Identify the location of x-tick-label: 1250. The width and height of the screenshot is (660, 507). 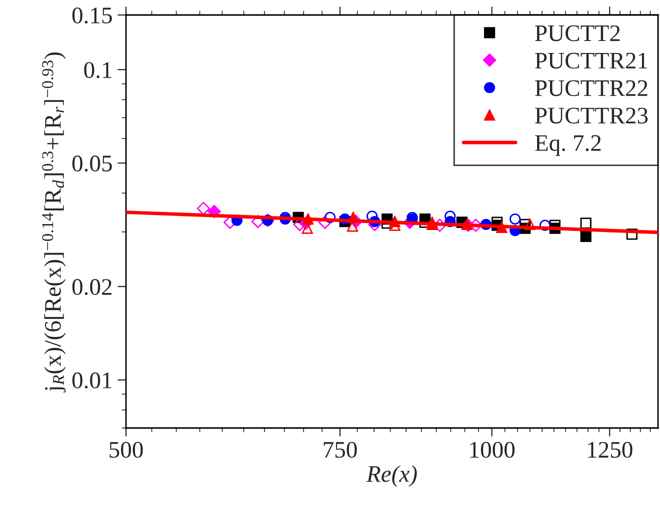
(610, 450).